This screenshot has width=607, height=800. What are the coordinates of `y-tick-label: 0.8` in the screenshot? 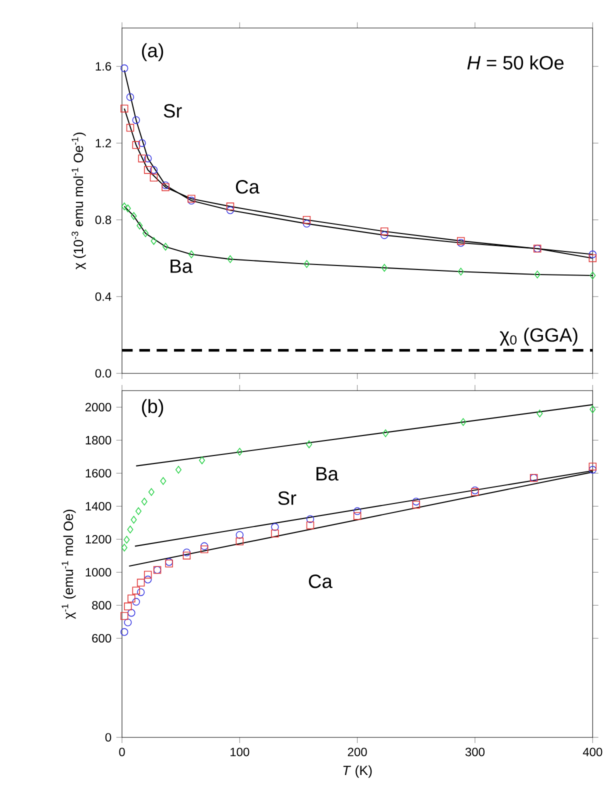 It's located at (103, 220).